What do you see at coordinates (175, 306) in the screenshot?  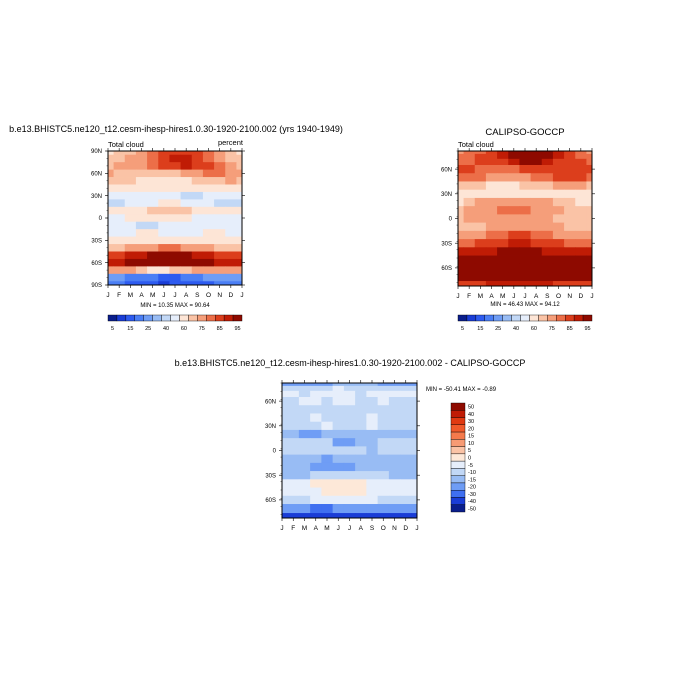 I see `panel1-stats: MIN = 10.35 MAX = 90.64` at bounding box center [175, 306].